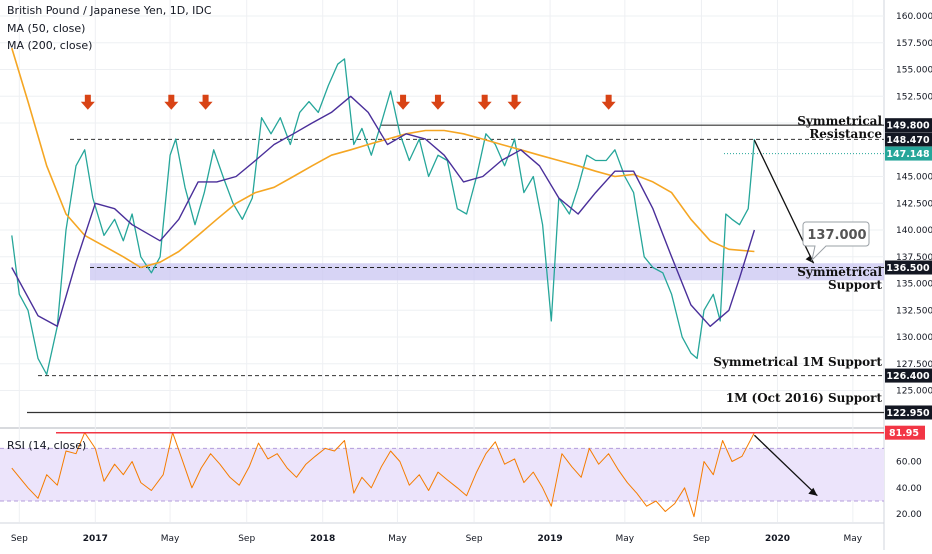 The image size is (932, 554). I want to click on price-label-text: 149.800, so click(908, 126).